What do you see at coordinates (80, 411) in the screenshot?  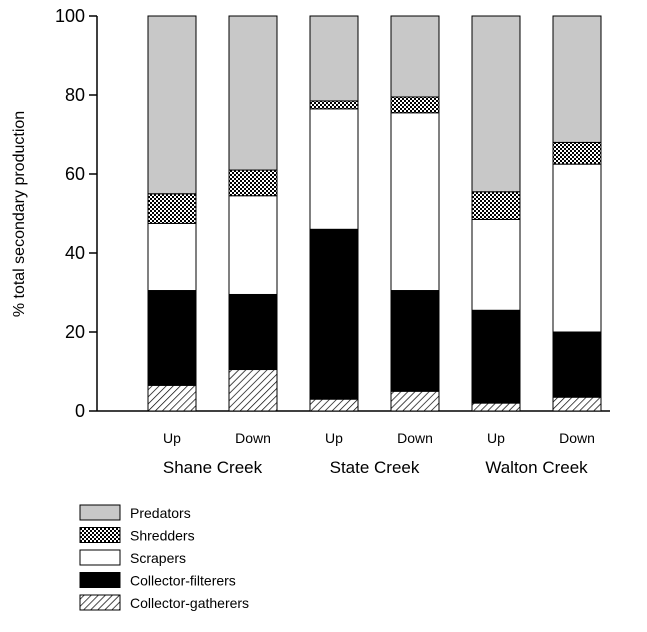 I see `y-tick-label: 0` at bounding box center [80, 411].